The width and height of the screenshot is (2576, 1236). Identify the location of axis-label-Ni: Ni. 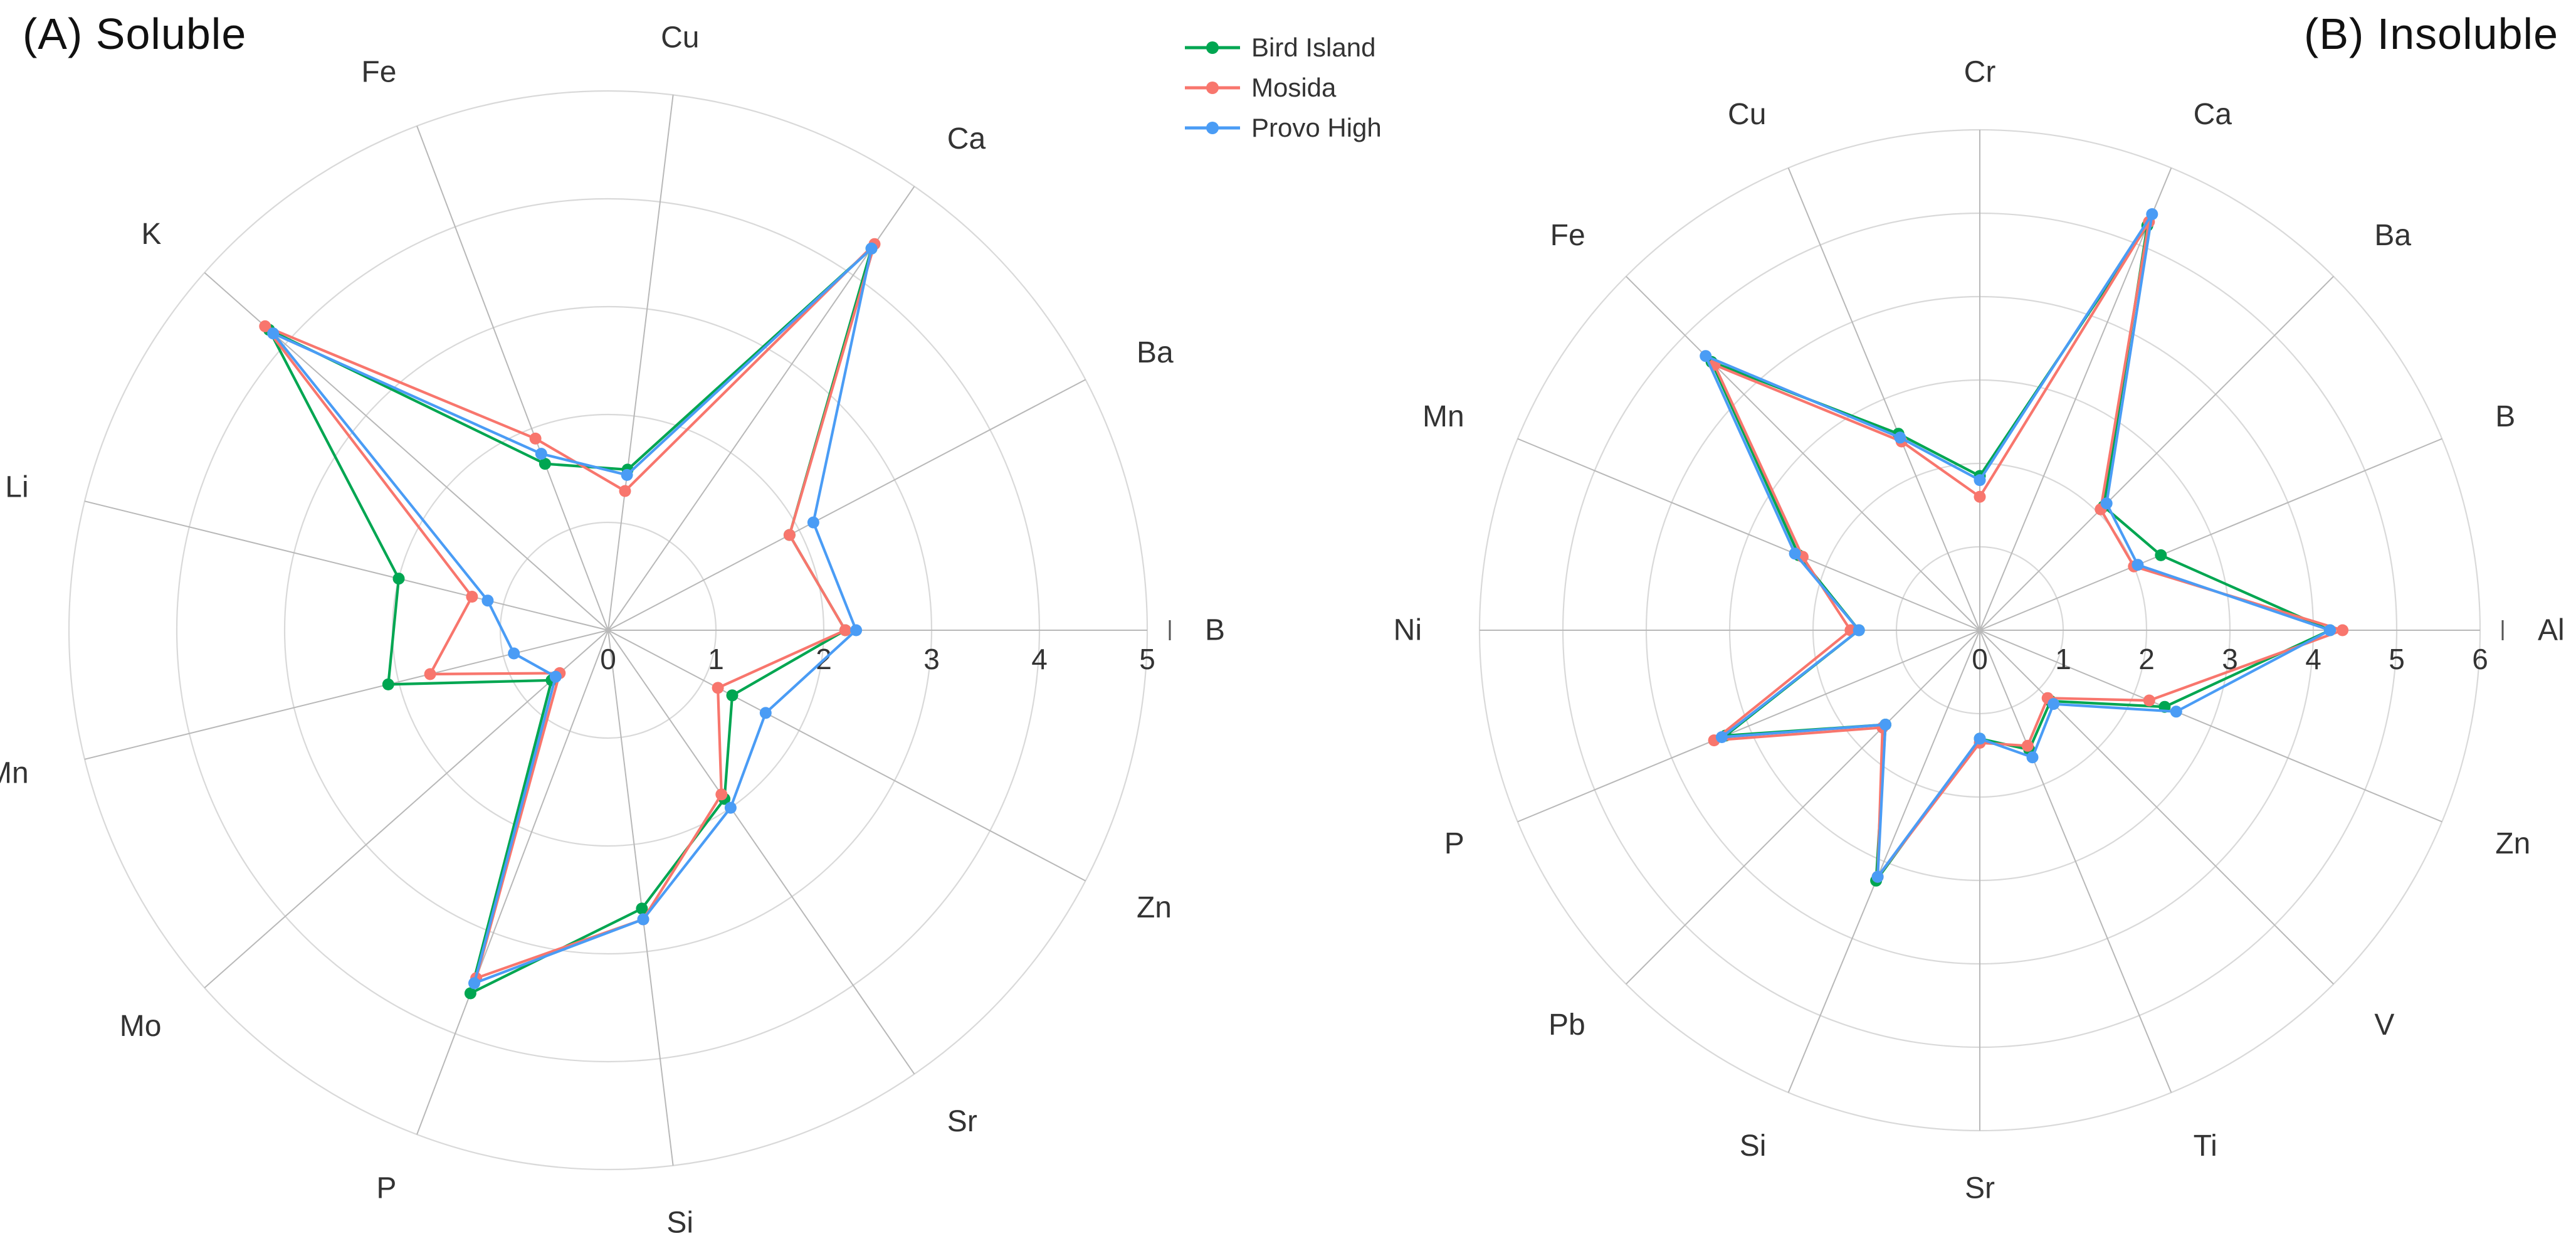
(1408, 630).